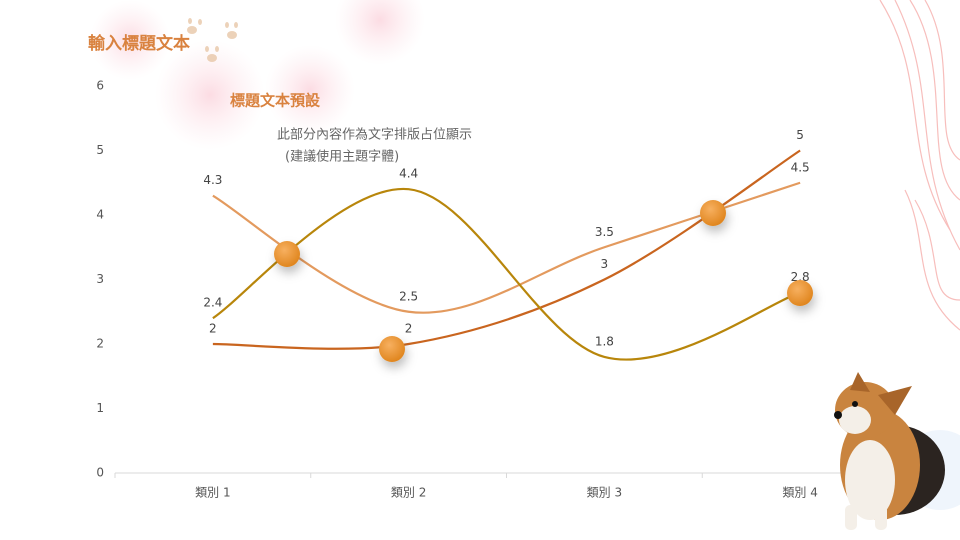 The height and width of the screenshot is (540, 960). What do you see at coordinates (139, 43) in the screenshot?
I see `slide-title: 輸入標題文本` at bounding box center [139, 43].